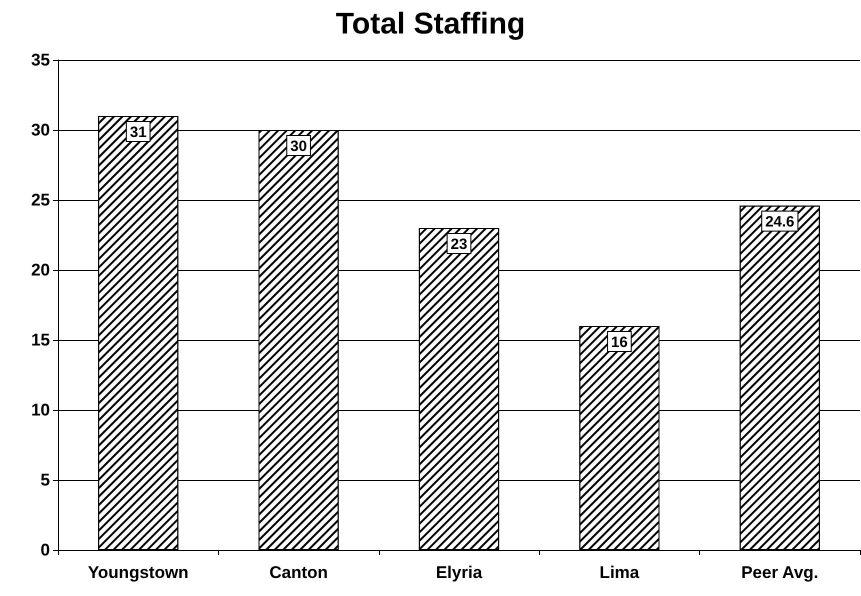 This screenshot has height=596, width=861. Describe the element at coordinates (459, 244) in the screenshot. I see `data-label: 23` at that location.